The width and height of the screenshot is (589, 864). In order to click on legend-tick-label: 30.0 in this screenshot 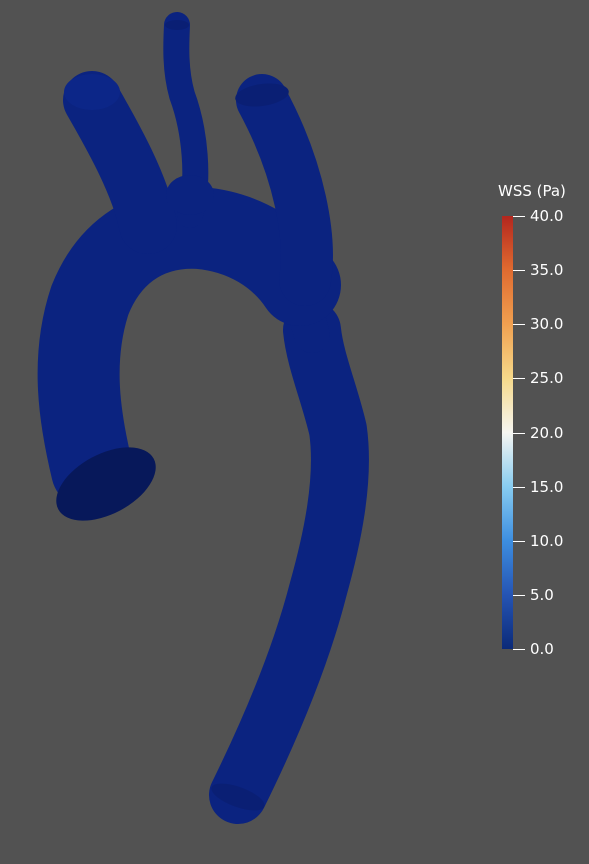, I will do `click(547, 324)`.